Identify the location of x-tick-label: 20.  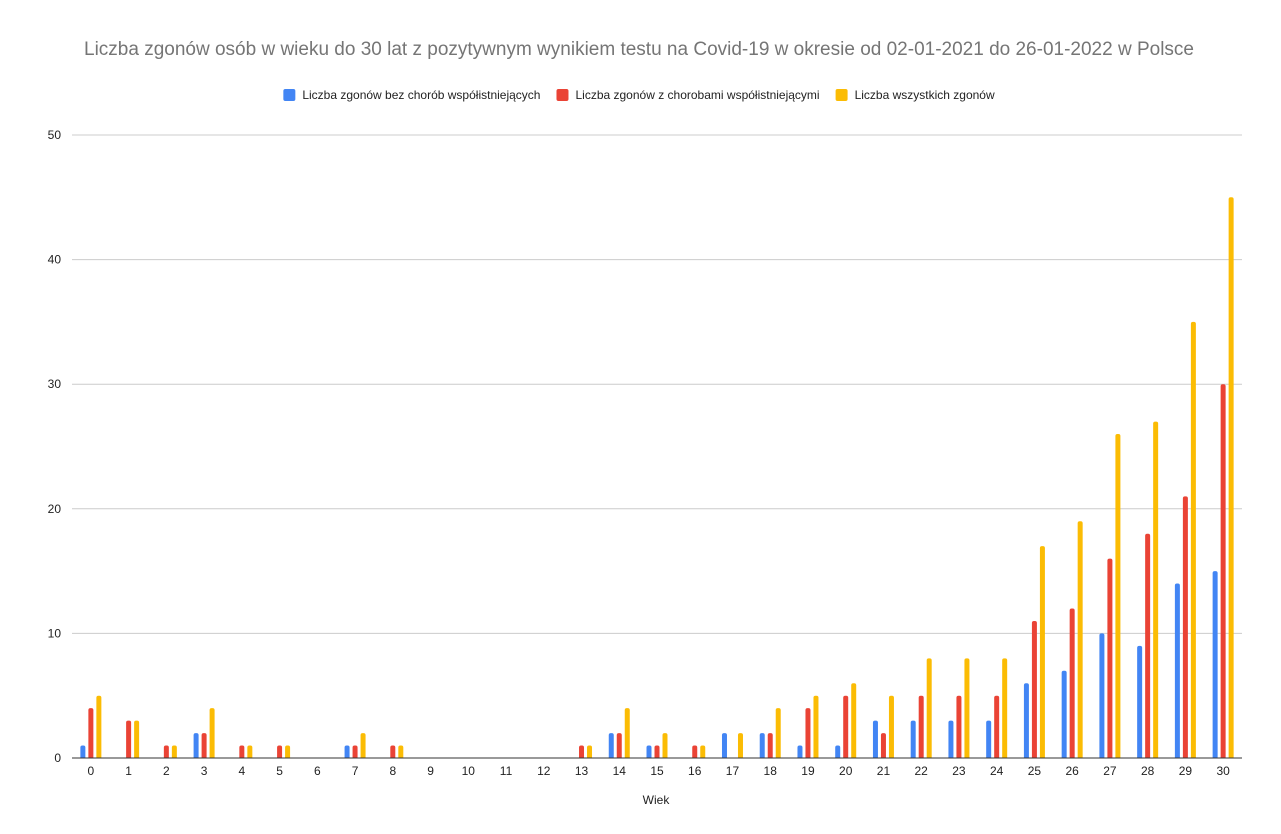
(846, 771).